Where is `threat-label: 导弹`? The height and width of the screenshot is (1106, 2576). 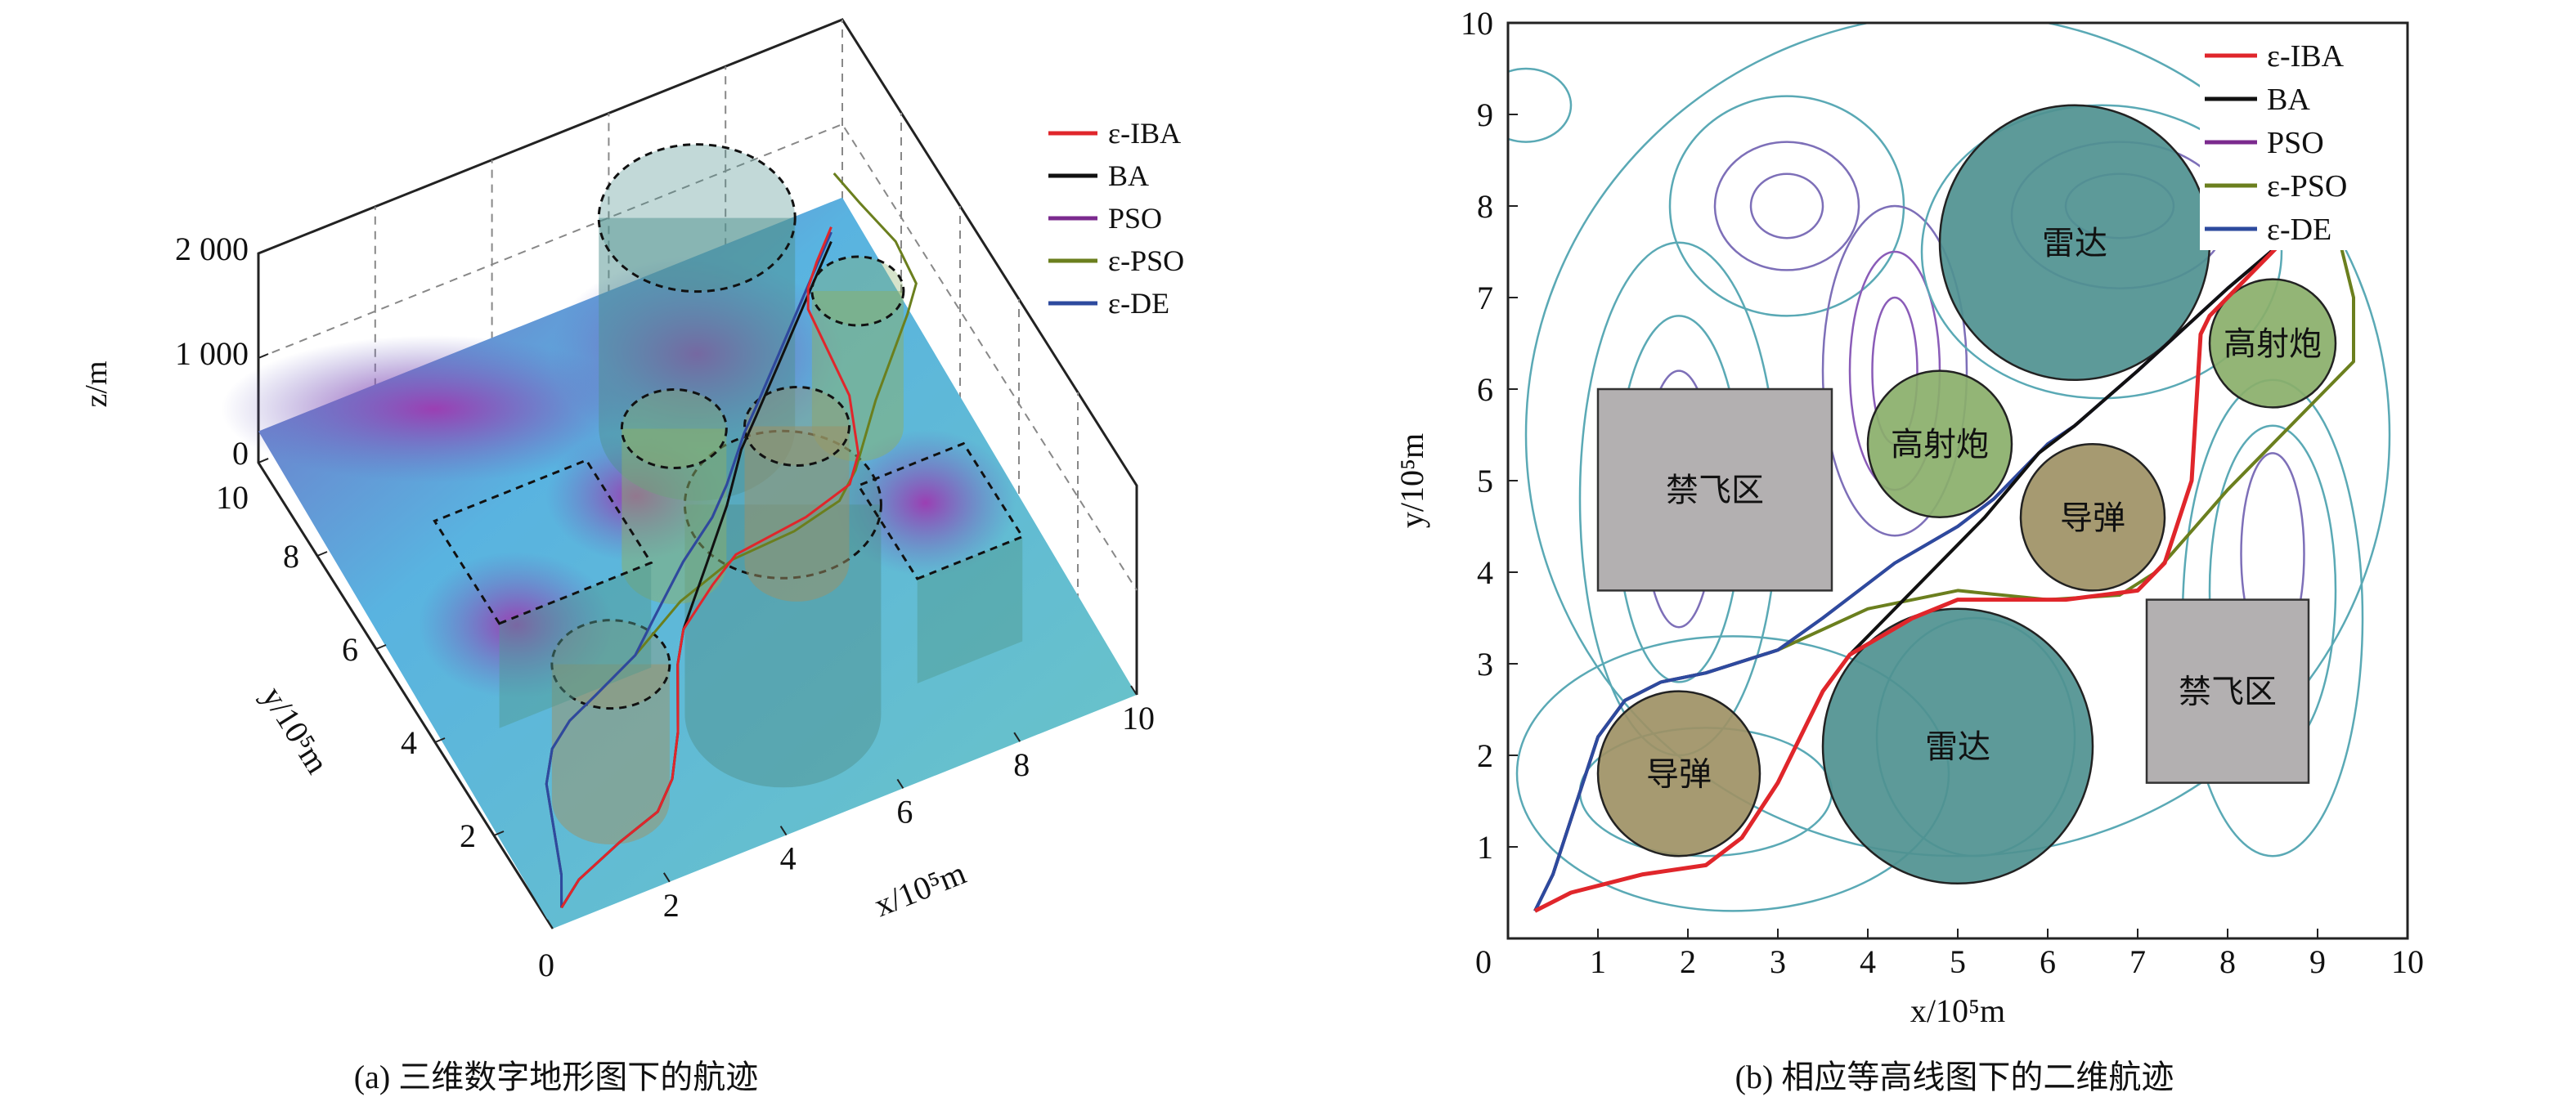 threat-label: 导弹 is located at coordinates (2092, 517).